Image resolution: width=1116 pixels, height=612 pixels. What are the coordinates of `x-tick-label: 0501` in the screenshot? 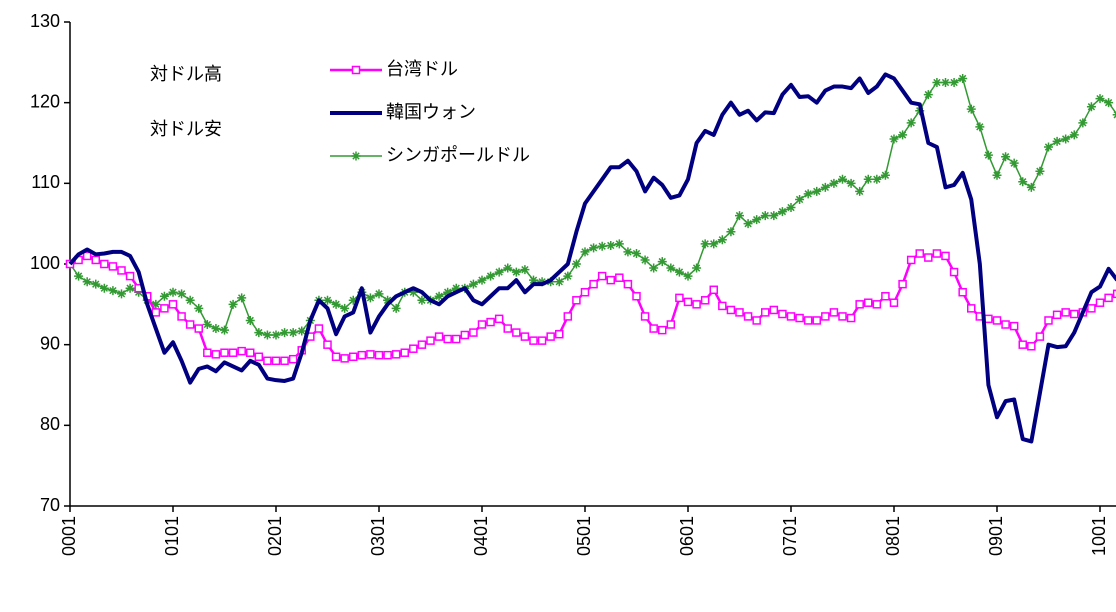 It's located at (584, 536).